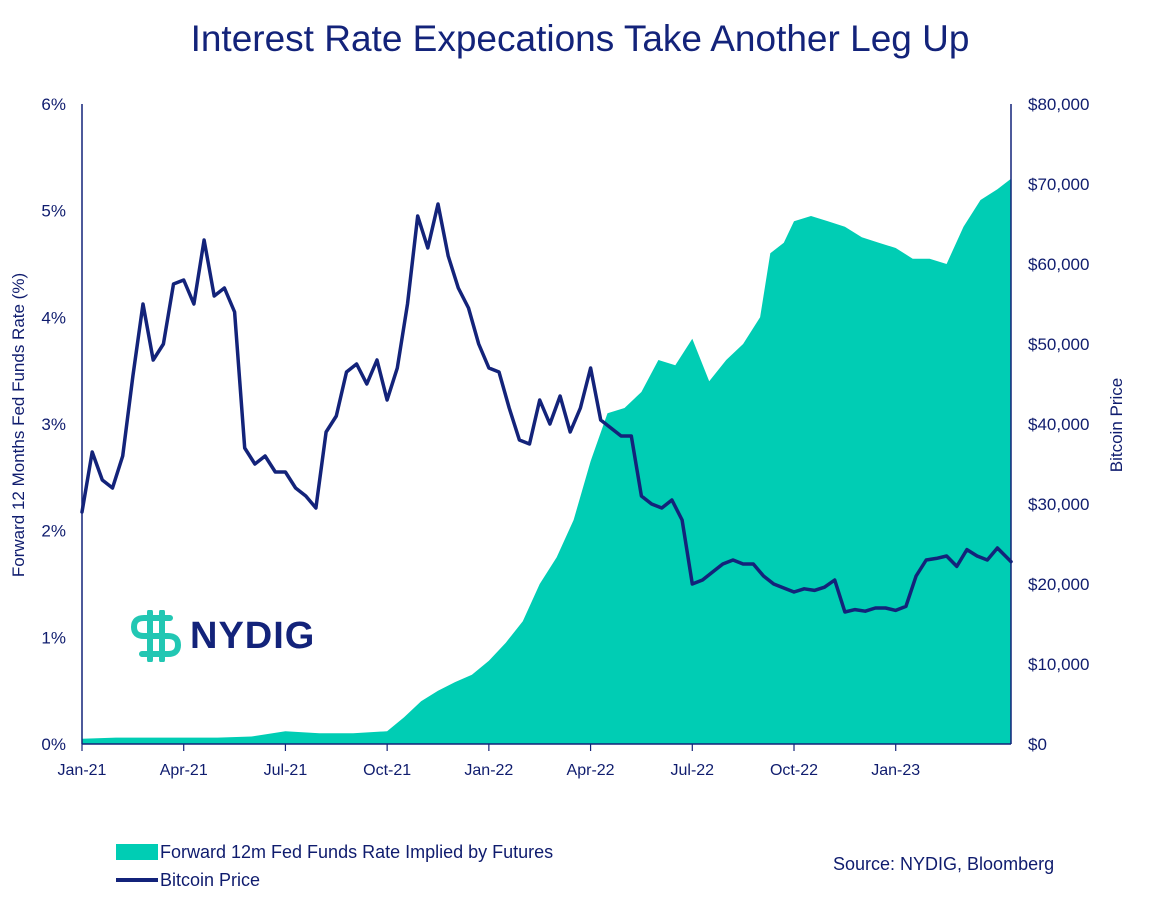 Image resolution: width=1160 pixels, height=899 pixels. What do you see at coordinates (1037, 744) in the screenshot?
I see `right-tick-label: $0` at bounding box center [1037, 744].